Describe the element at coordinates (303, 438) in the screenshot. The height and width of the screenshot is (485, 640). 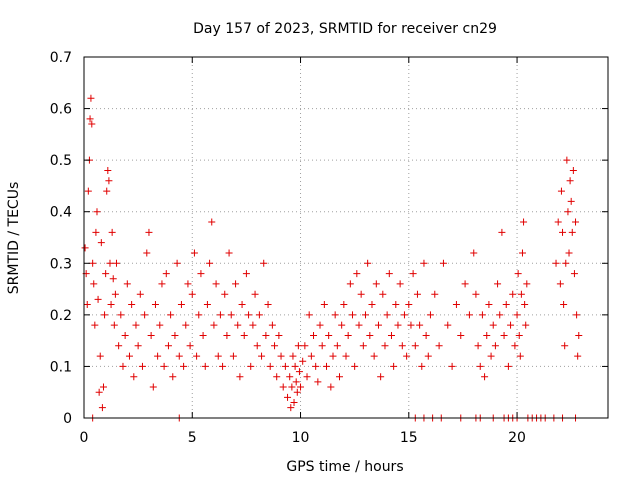
I see `x-tick-labels: 0 5 10 15 20` at that location.